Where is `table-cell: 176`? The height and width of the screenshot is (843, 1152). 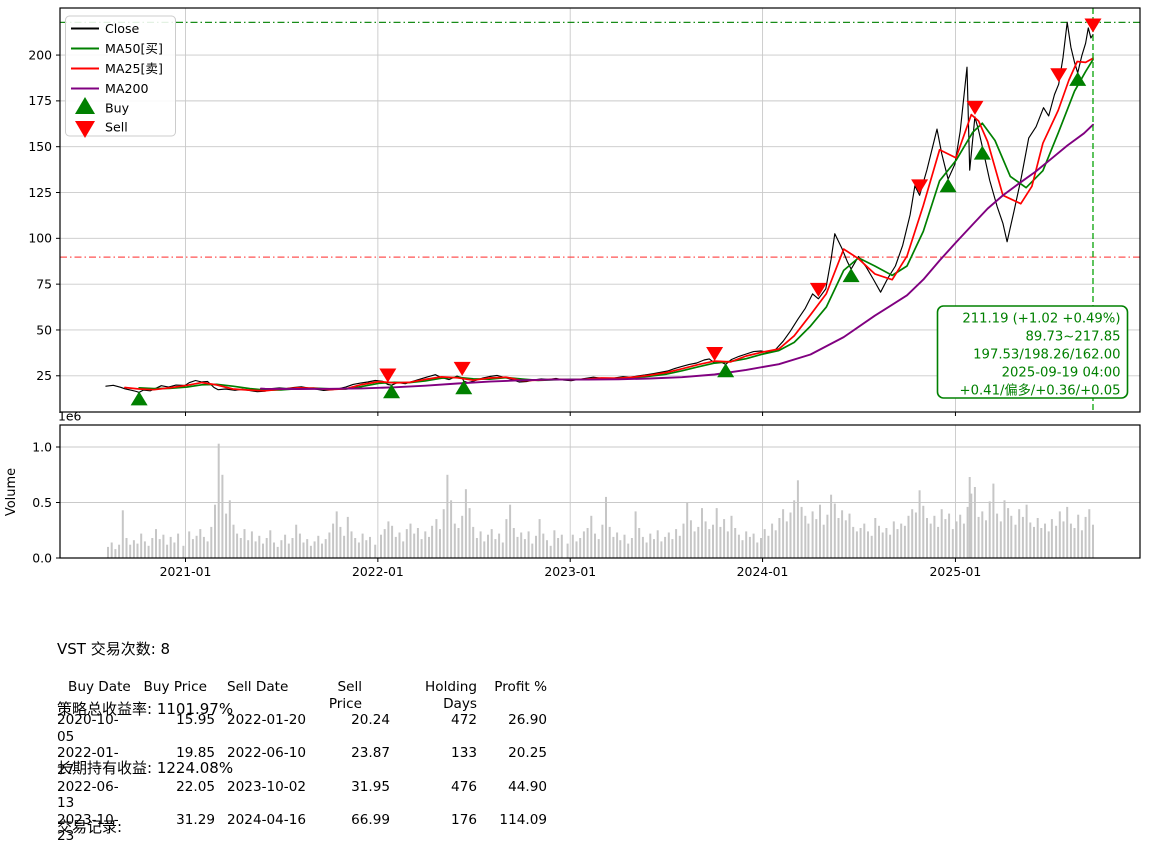 table-cell: 176 is located at coordinates (464, 819).